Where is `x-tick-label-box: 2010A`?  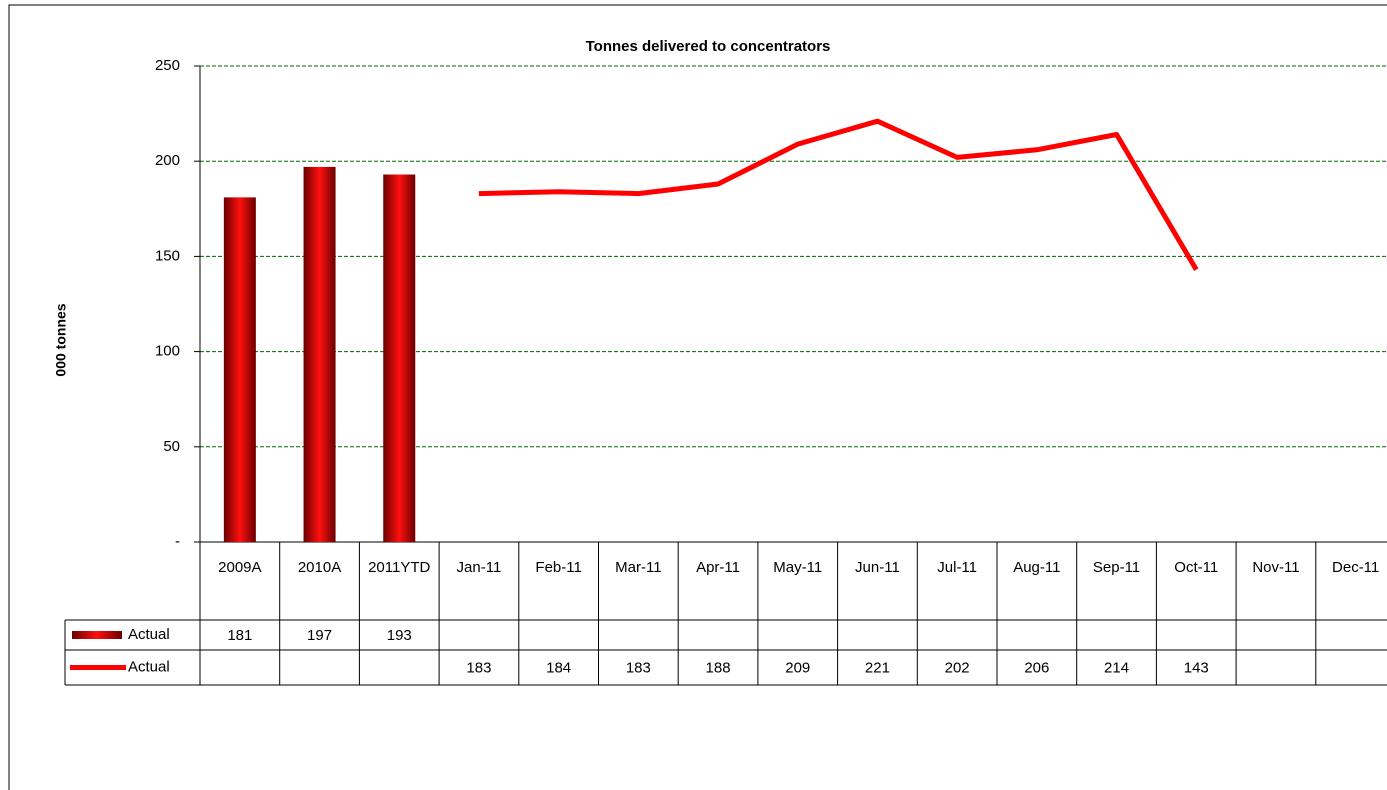 x-tick-label-box: 2010A is located at coordinates (319, 567).